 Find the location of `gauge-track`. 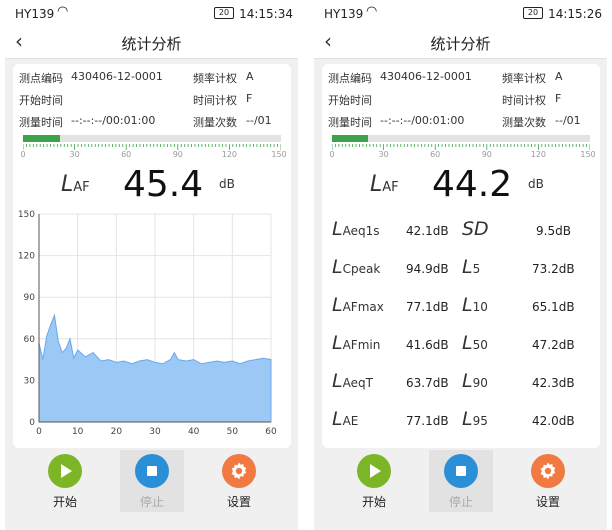

gauge-track is located at coordinates (461, 138).